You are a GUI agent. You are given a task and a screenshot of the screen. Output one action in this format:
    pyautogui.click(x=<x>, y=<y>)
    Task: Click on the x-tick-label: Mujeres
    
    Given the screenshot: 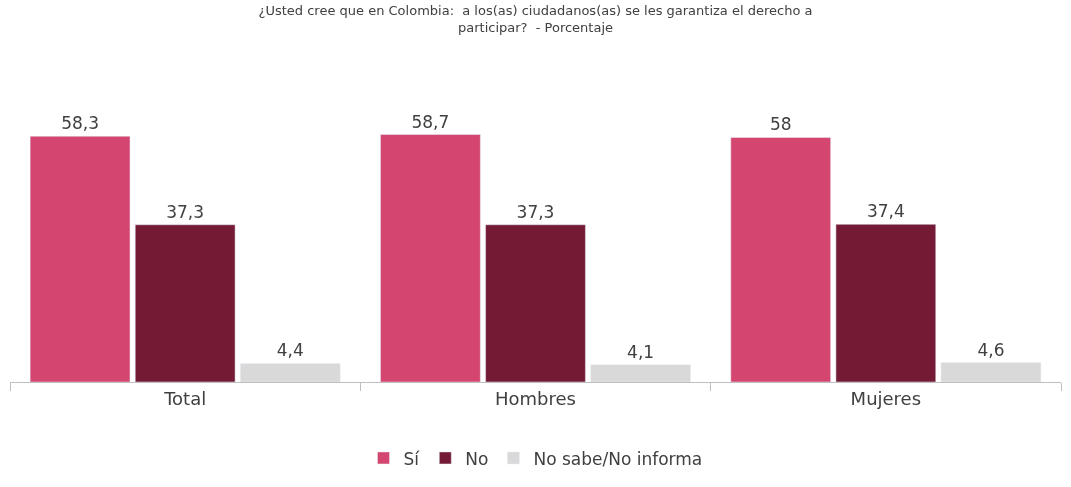 What is the action you would take?
    pyautogui.click(x=886, y=398)
    